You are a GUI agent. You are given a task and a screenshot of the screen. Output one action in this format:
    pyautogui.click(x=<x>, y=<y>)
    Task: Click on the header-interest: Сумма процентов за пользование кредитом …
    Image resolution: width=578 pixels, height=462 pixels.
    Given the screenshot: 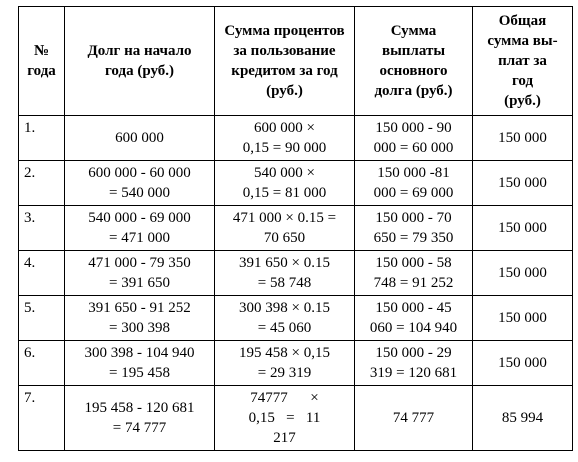 What is the action you would take?
    pyautogui.click(x=284, y=61)
    